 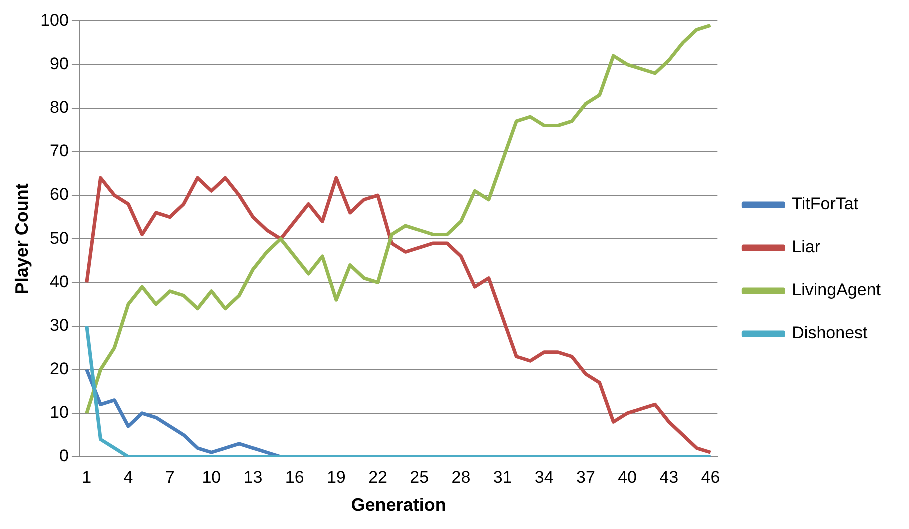 What do you see at coordinates (628, 477) in the screenshot?
I see `x-tick-label: 40` at bounding box center [628, 477].